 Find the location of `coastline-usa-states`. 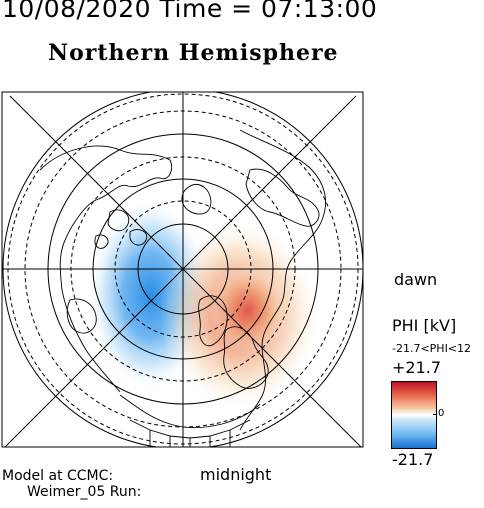

coastline-usa-states is located at coordinates (190, 433).